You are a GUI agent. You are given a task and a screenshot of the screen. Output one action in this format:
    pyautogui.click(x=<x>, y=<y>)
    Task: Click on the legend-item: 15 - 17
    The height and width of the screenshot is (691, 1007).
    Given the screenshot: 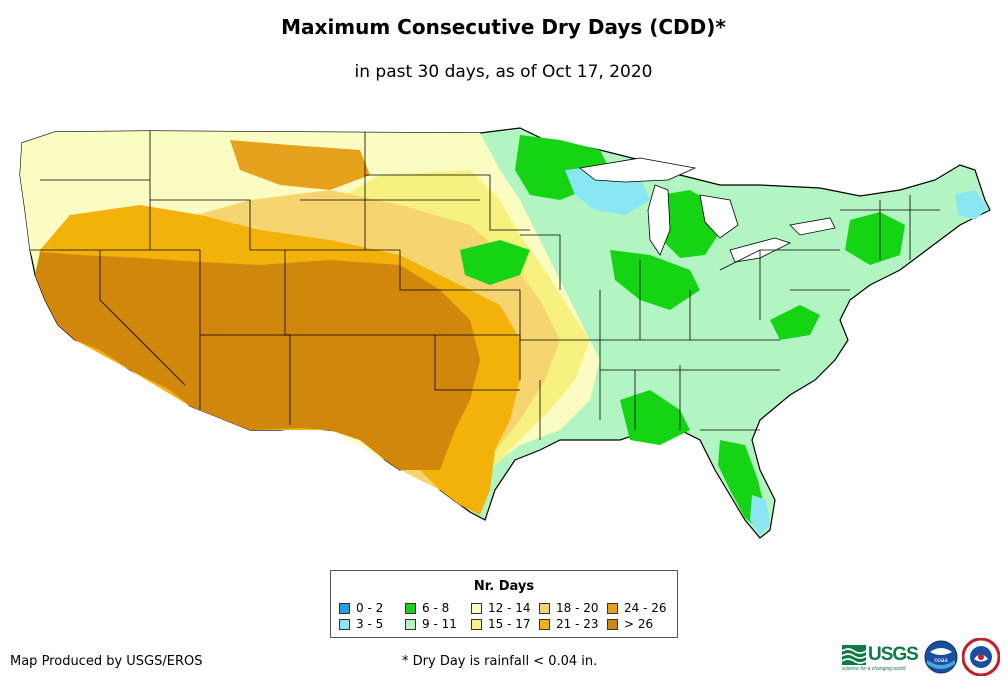 What is the action you would take?
    pyautogui.click(x=501, y=624)
    